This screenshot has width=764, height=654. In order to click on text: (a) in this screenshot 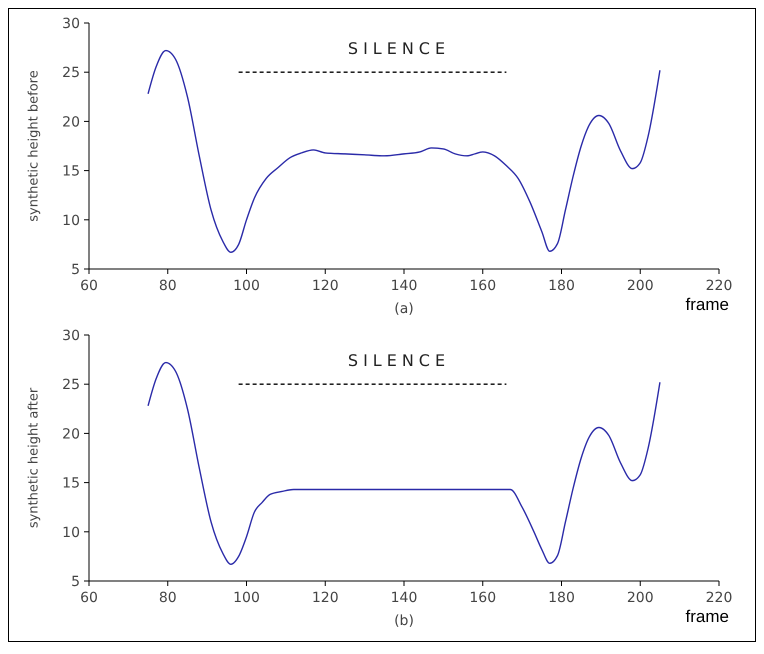, I will do `click(404, 309)`.